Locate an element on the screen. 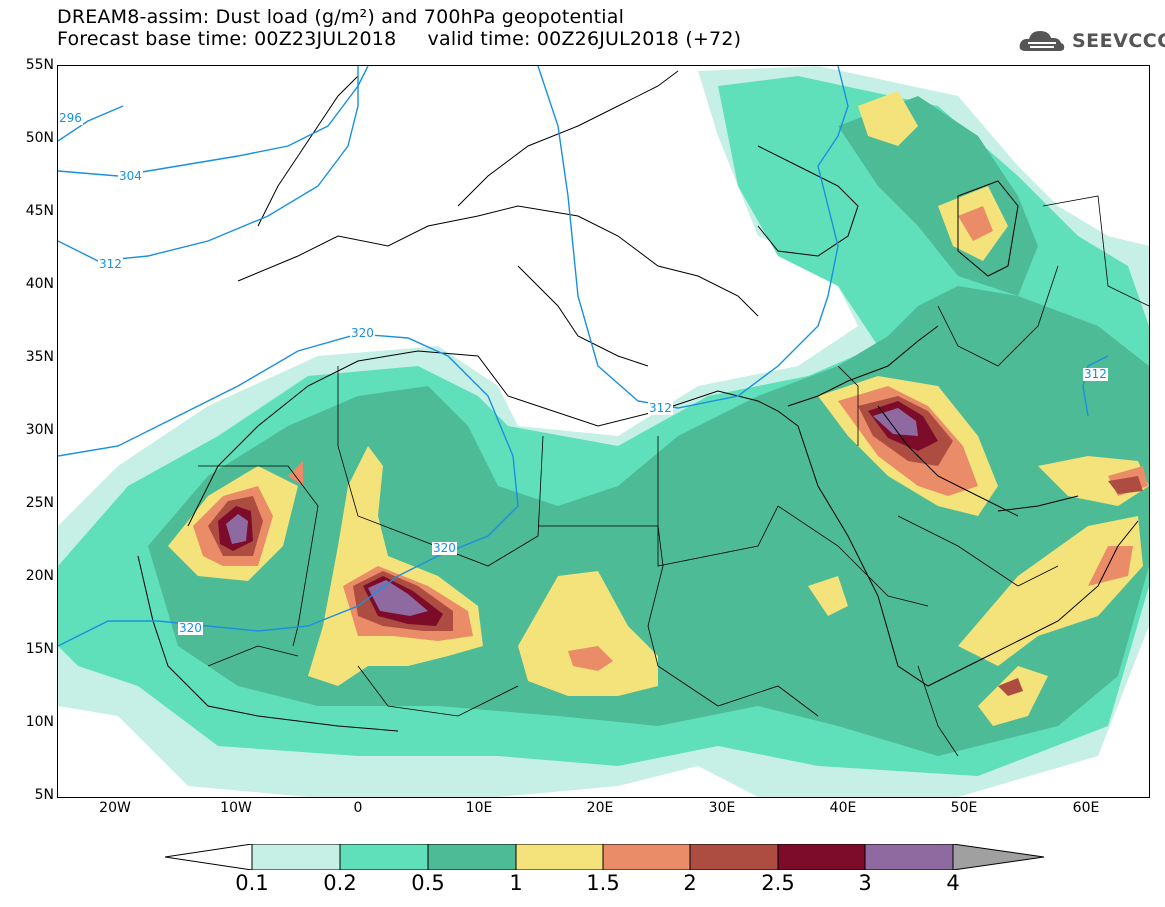 Image resolution: width=1165 pixels, height=907 pixels. lon-label: 30E is located at coordinates (722, 808).